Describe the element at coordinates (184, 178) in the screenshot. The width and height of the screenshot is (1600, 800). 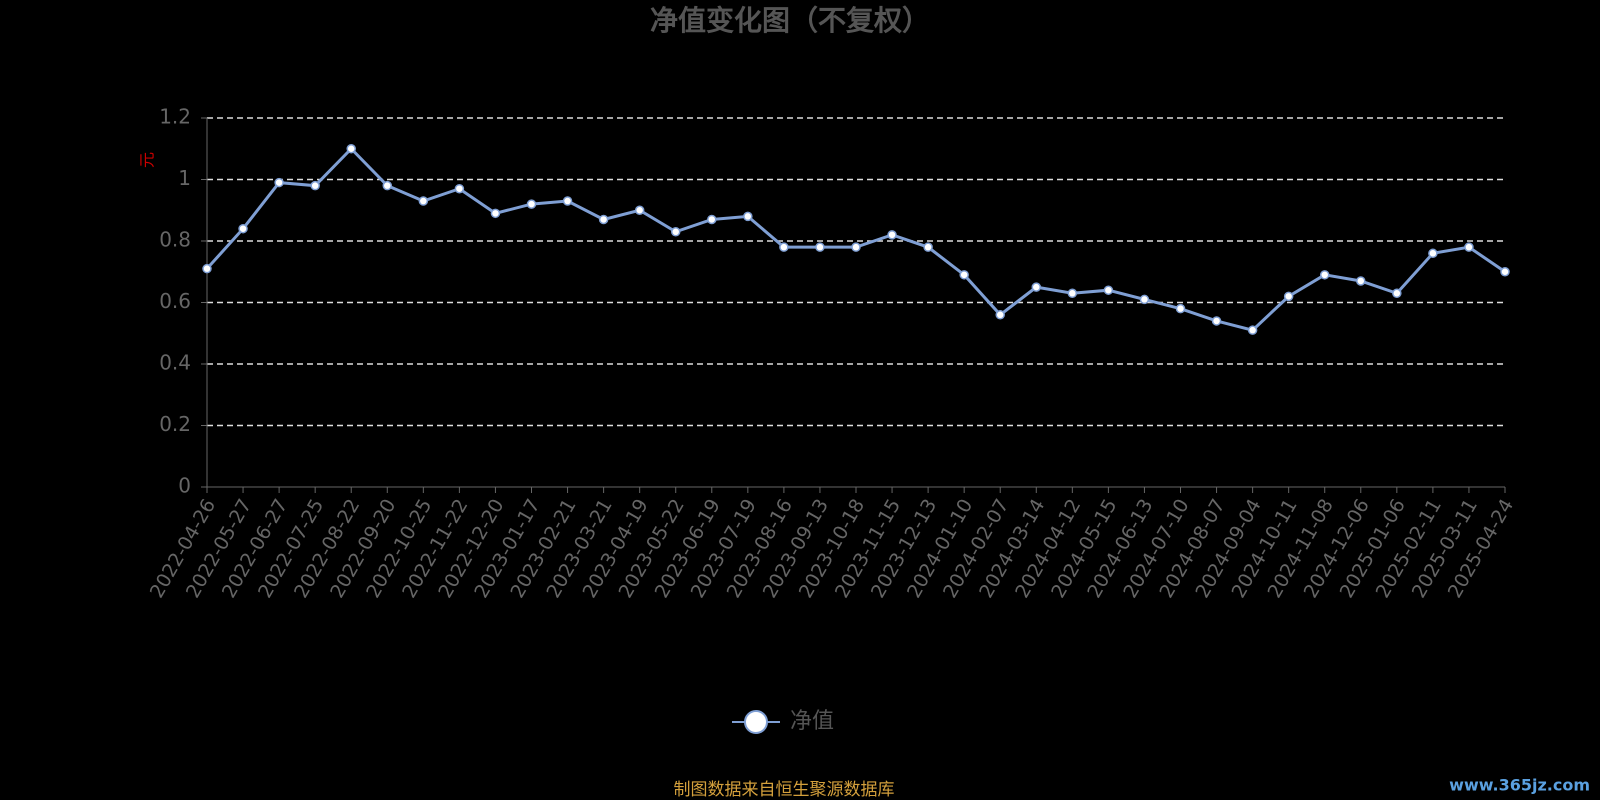
I see `y-tick-label: 1` at that location.